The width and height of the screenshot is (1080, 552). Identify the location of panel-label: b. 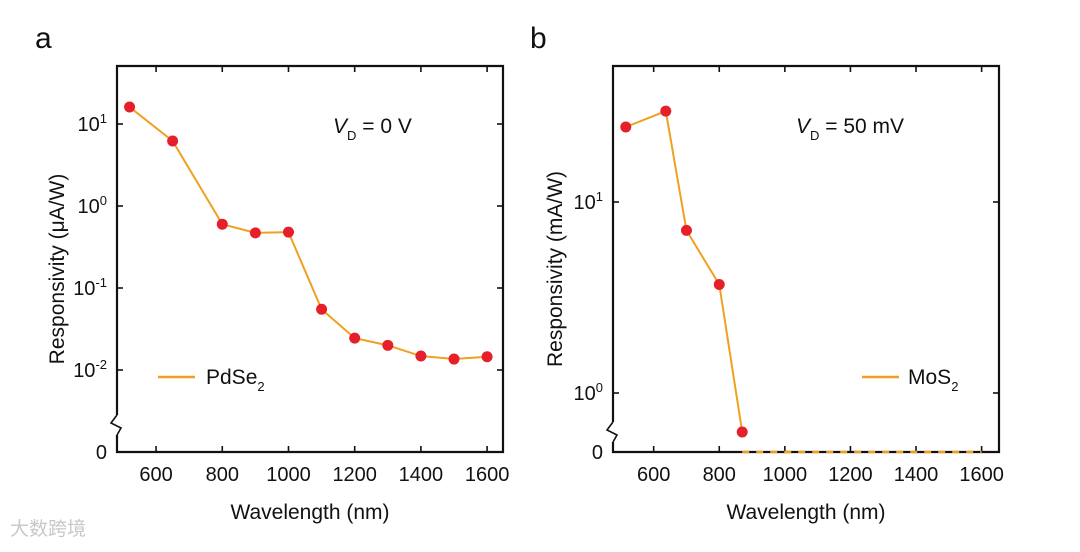
(538, 38).